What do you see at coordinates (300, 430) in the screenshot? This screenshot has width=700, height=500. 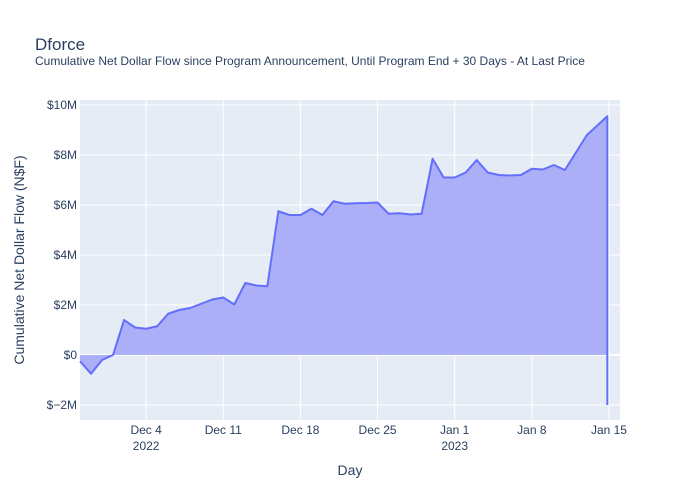 I see `x-tick-label: Dec 18` at bounding box center [300, 430].